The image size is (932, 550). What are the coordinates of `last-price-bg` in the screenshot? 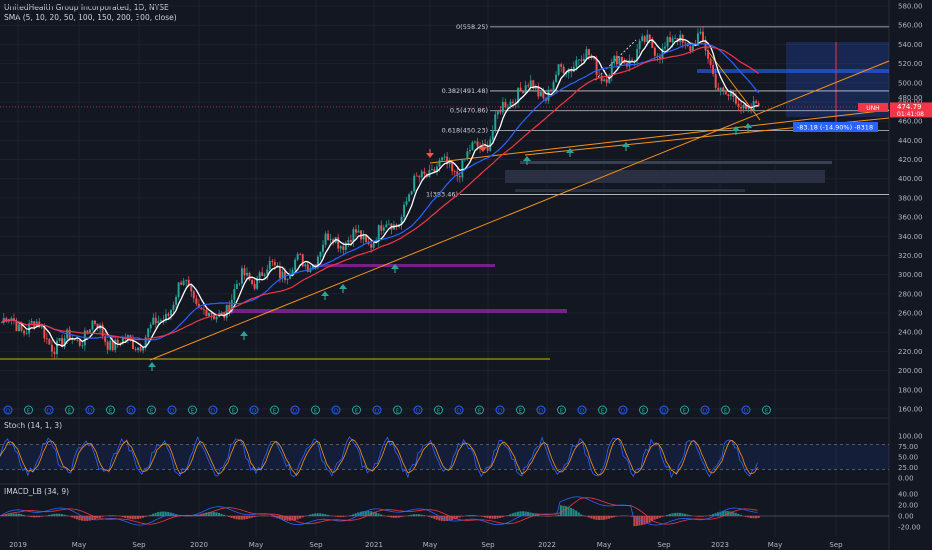 It's located at (911, 110).